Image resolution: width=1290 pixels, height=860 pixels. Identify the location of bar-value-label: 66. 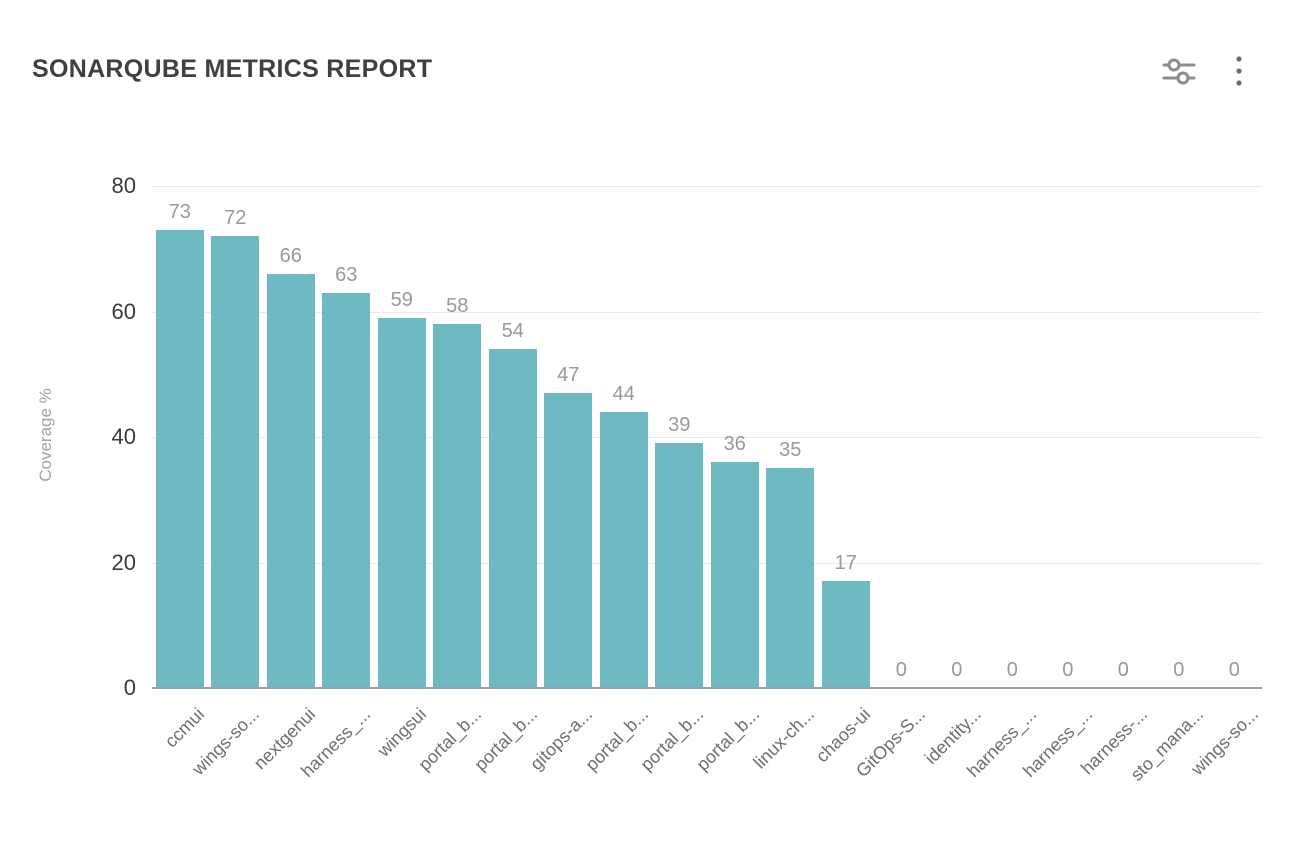
(290, 255).